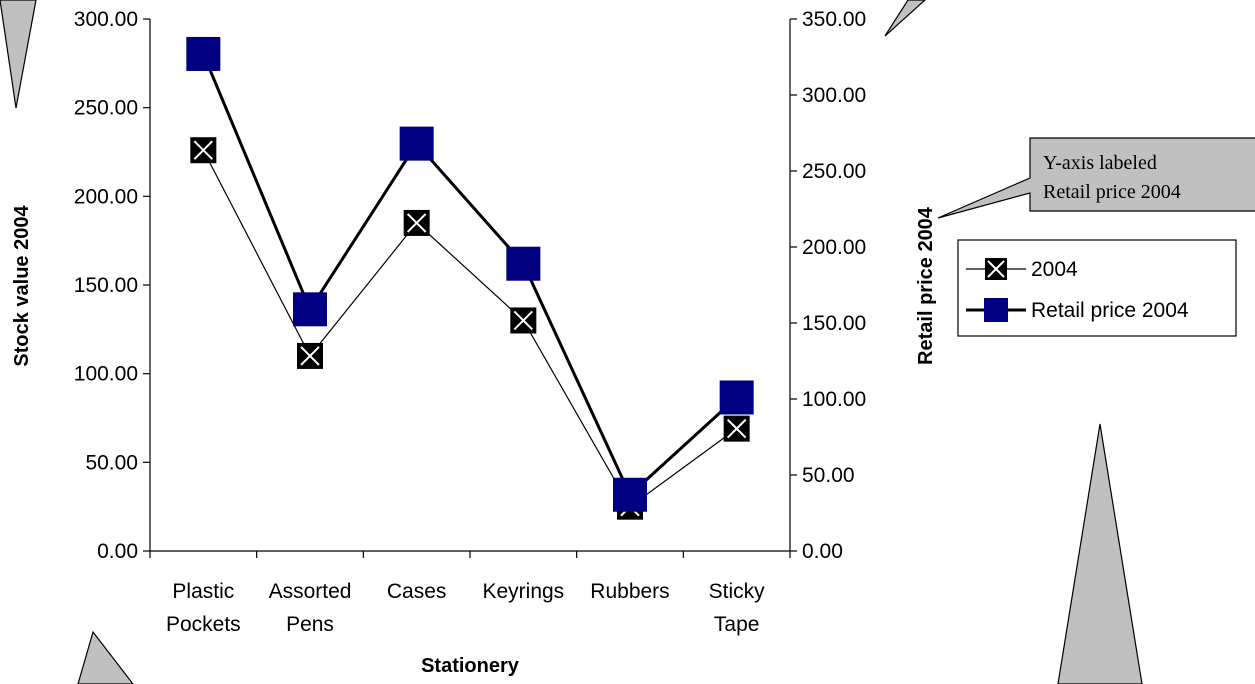 Image resolution: width=1255 pixels, height=684 pixels. Describe the element at coordinates (834, 247) in the screenshot. I see `y-right-tick-label: 200.00` at that location.